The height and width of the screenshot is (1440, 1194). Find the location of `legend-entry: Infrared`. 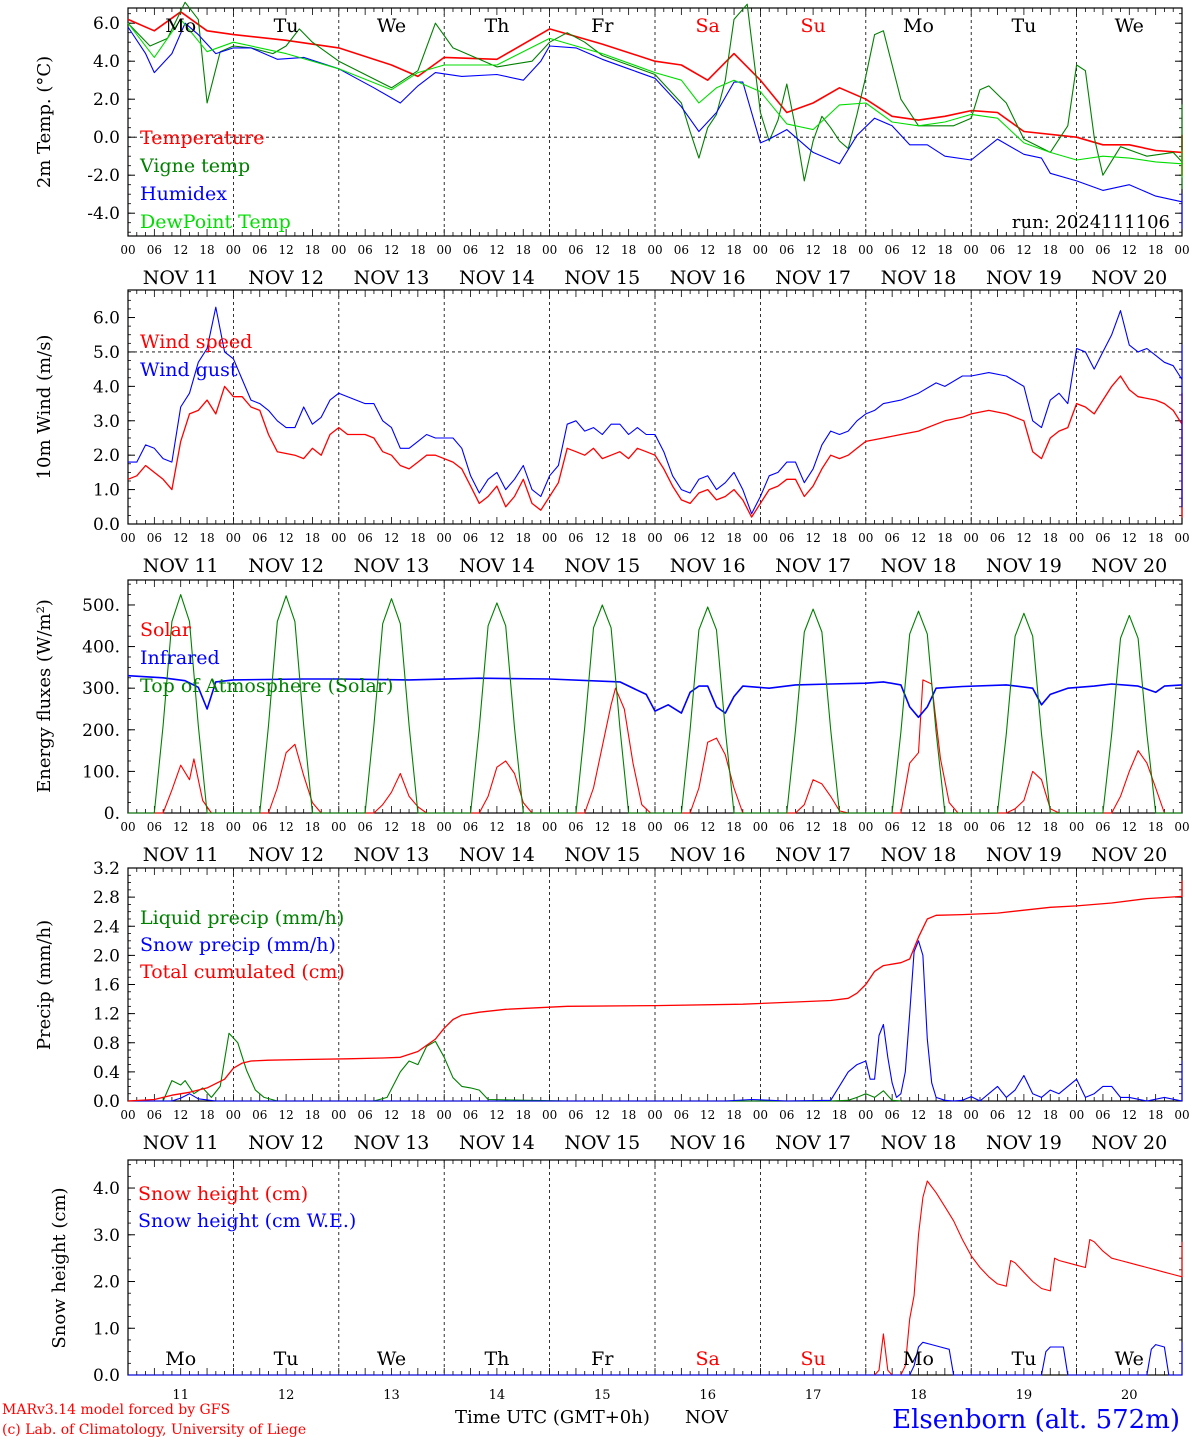

legend-entry: Infrared is located at coordinates (180, 658).